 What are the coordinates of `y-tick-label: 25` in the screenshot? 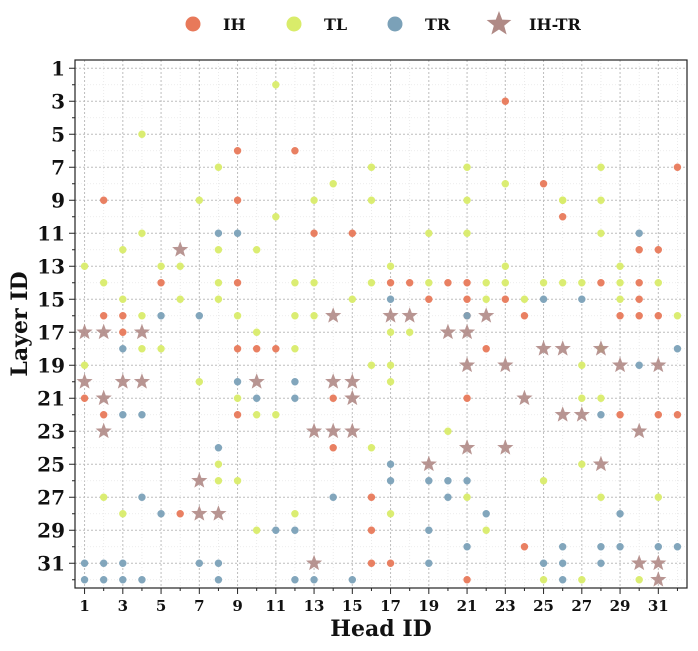 It's located at (51, 464).